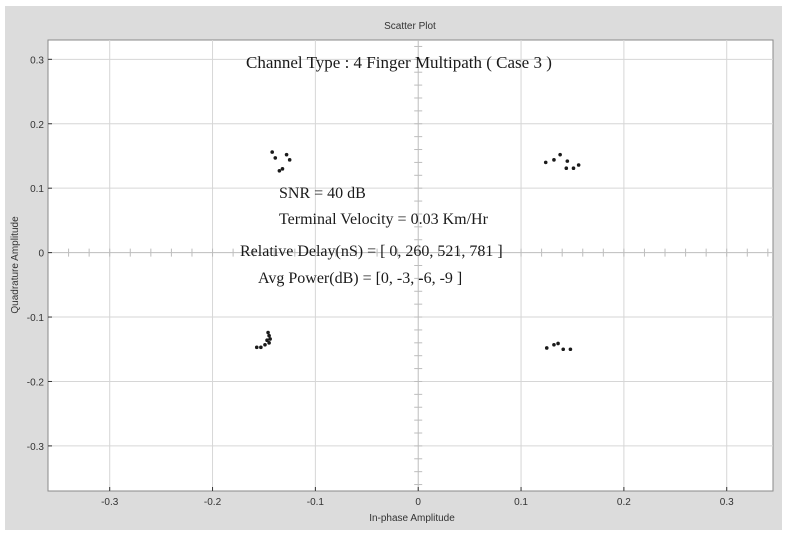 The height and width of the screenshot is (535, 787). Describe the element at coordinates (316, 502) in the screenshot. I see `x-tick-label: -0.1` at that location.